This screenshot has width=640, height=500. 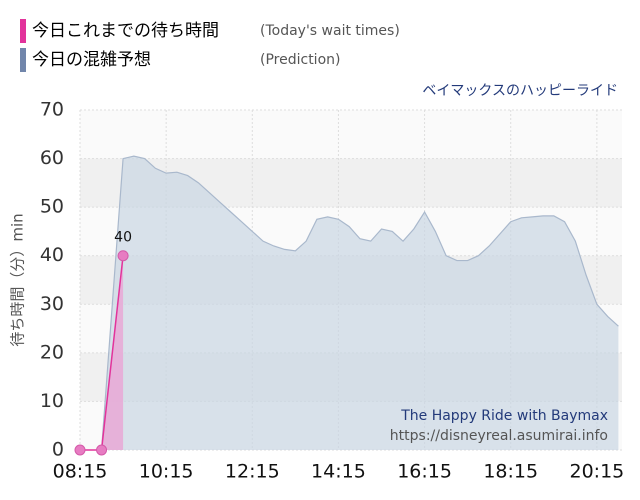 What do you see at coordinates (58, 450) in the screenshot?
I see `y-tick-label: 0` at bounding box center [58, 450].